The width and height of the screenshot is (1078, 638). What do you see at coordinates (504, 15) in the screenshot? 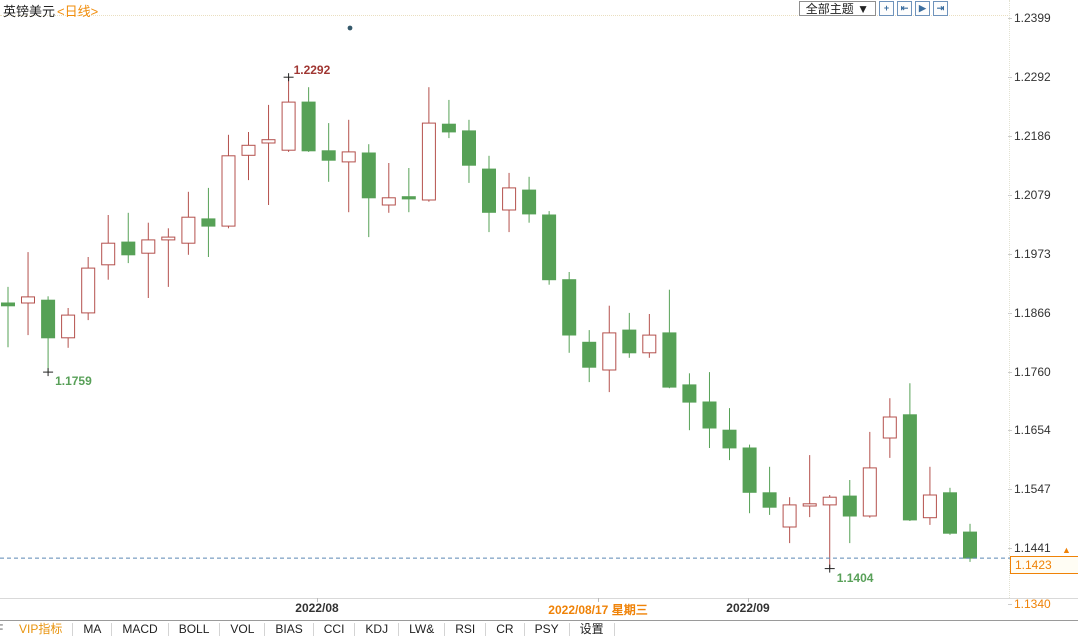
I see `top-gridline` at bounding box center [504, 15].